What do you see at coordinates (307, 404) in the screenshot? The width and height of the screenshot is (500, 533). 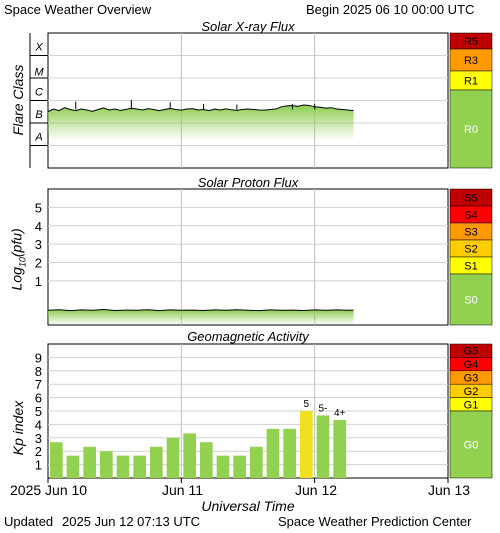 I see `kp-data-label: 5` at bounding box center [307, 404].